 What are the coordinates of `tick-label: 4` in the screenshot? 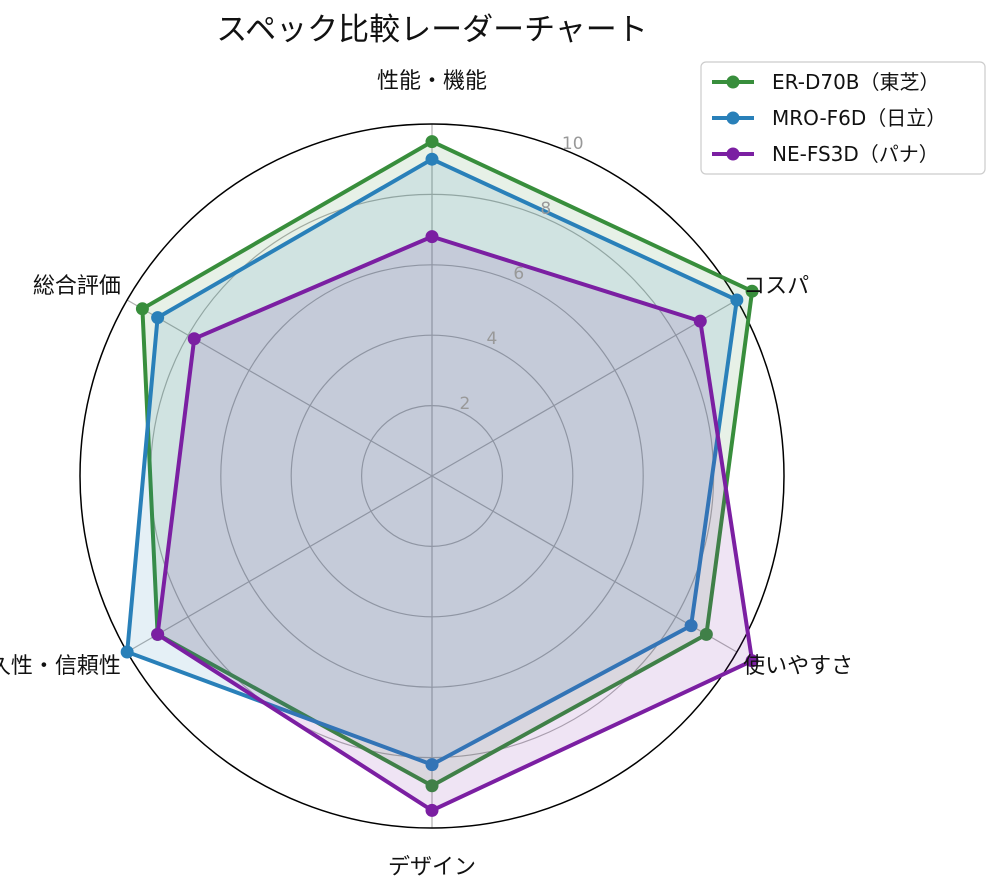 It's located at (491, 339).